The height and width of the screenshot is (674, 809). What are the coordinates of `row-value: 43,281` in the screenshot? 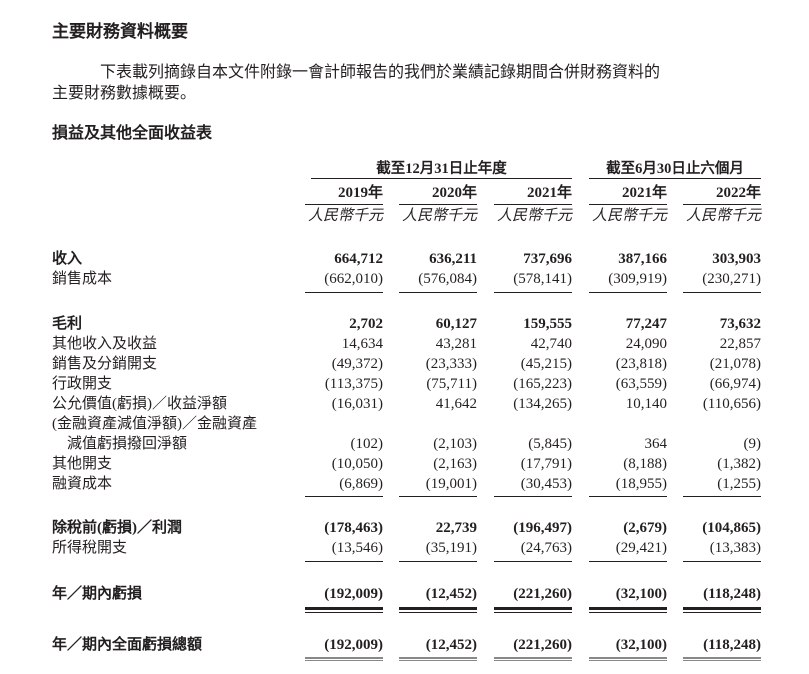 It's located at (456, 344).